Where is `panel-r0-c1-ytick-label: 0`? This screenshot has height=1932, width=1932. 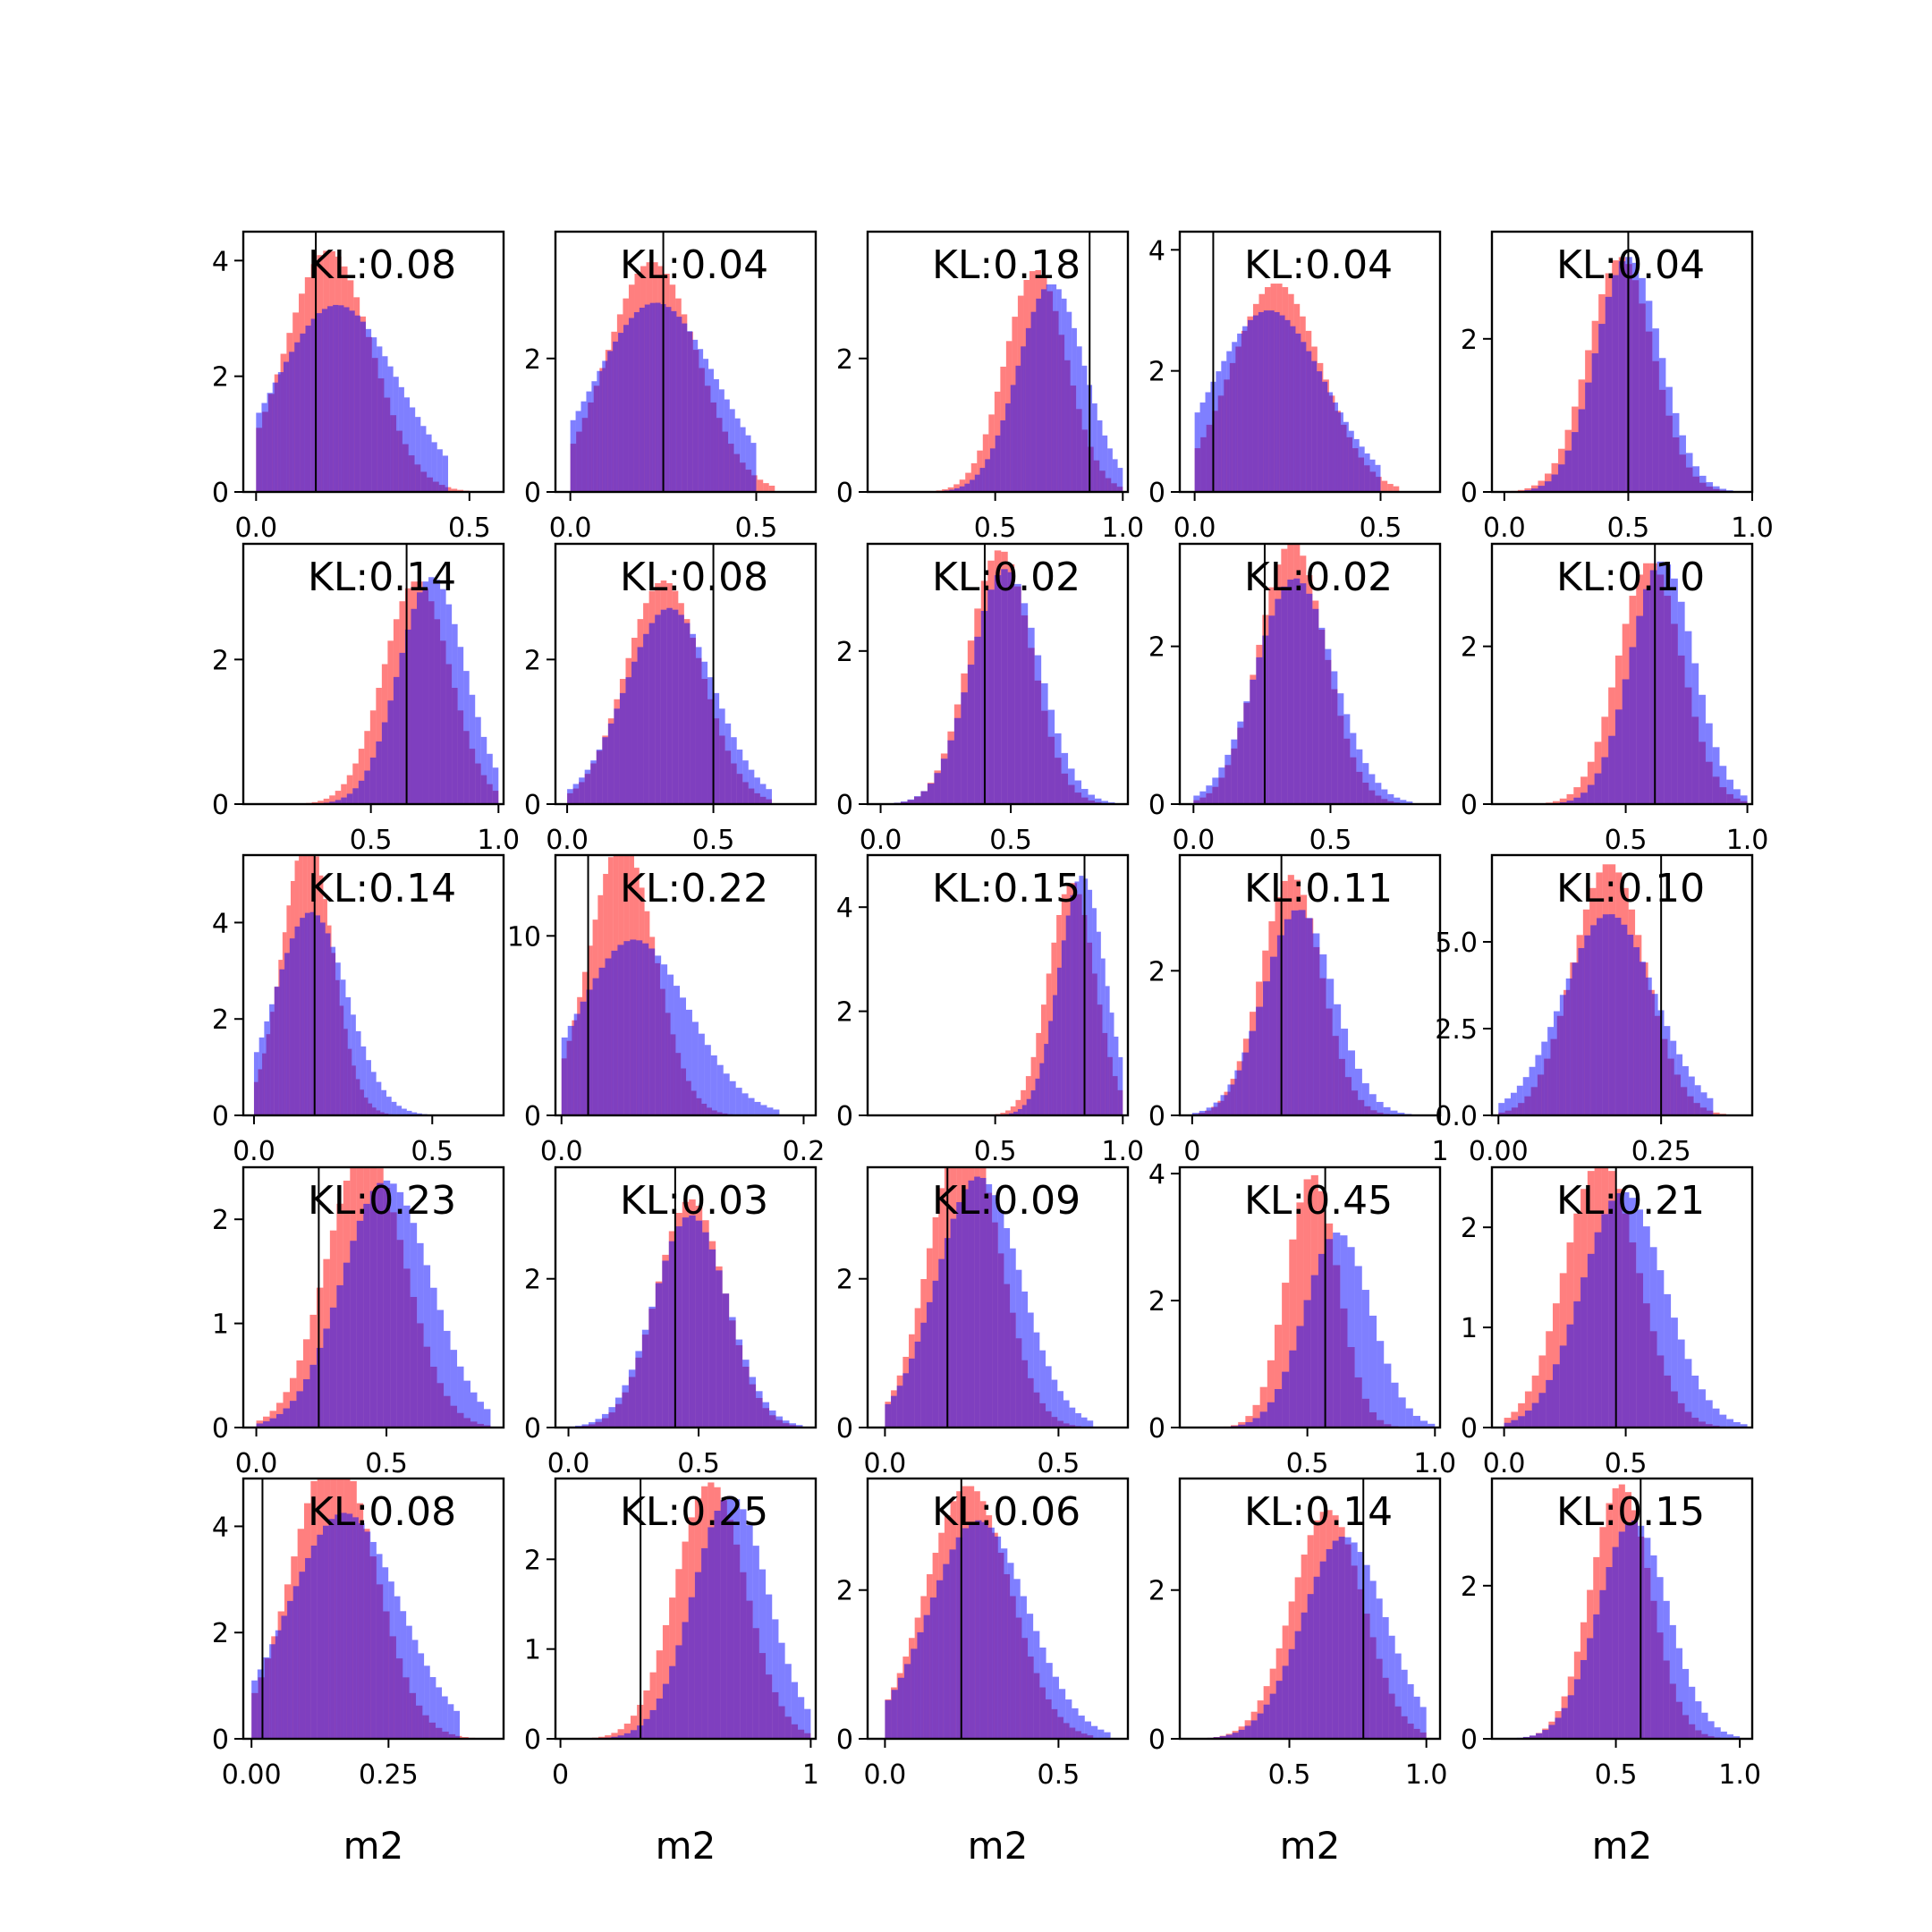 panel-r0-c1-ytick-label: 0 is located at coordinates (532, 493).